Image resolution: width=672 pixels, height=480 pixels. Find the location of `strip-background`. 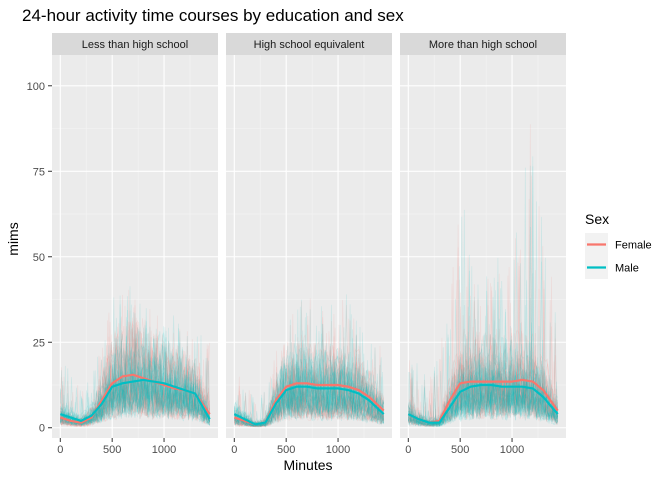

strip-background is located at coordinates (309, 44).